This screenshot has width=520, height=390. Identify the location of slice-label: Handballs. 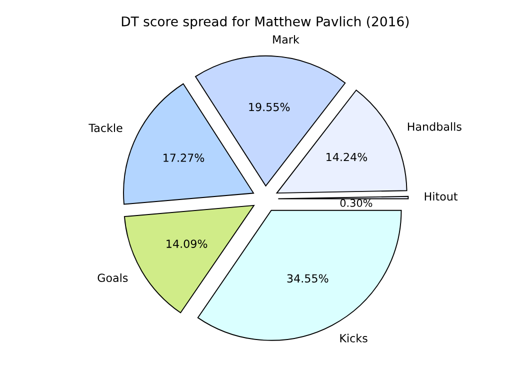
(435, 126).